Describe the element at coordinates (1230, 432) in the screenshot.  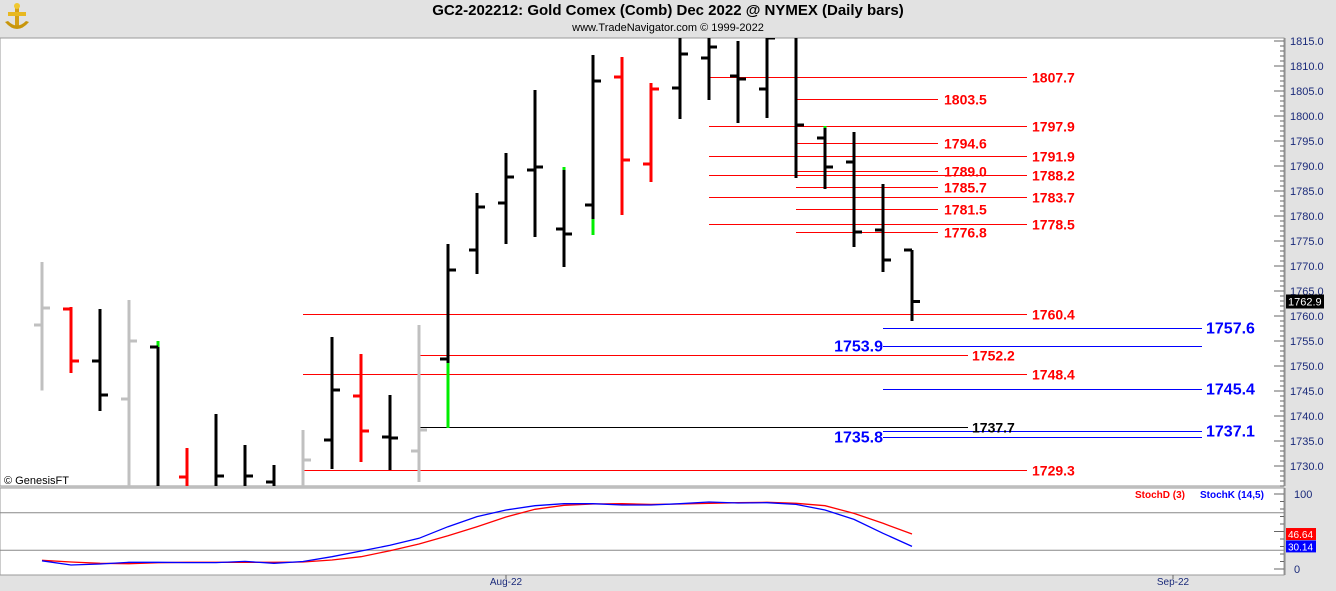
I see `level-label: 1737.1` at that location.